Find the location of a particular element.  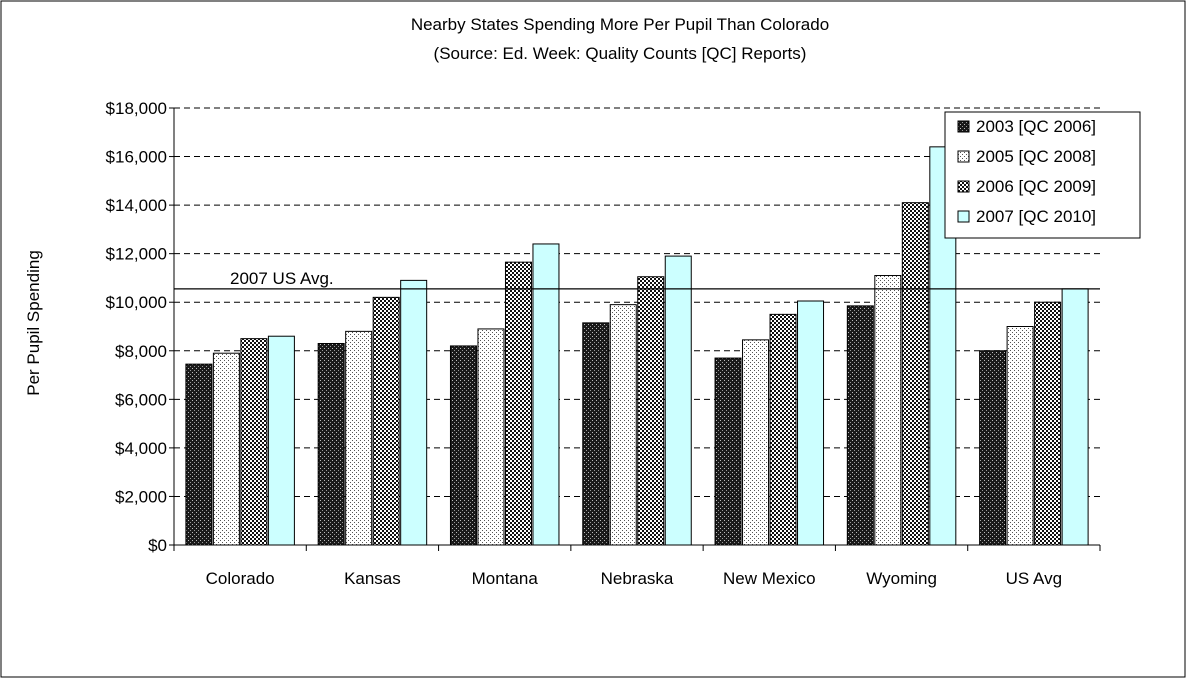

legend-label: 2005 [QC 2008] is located at coordinates (1036, 156).